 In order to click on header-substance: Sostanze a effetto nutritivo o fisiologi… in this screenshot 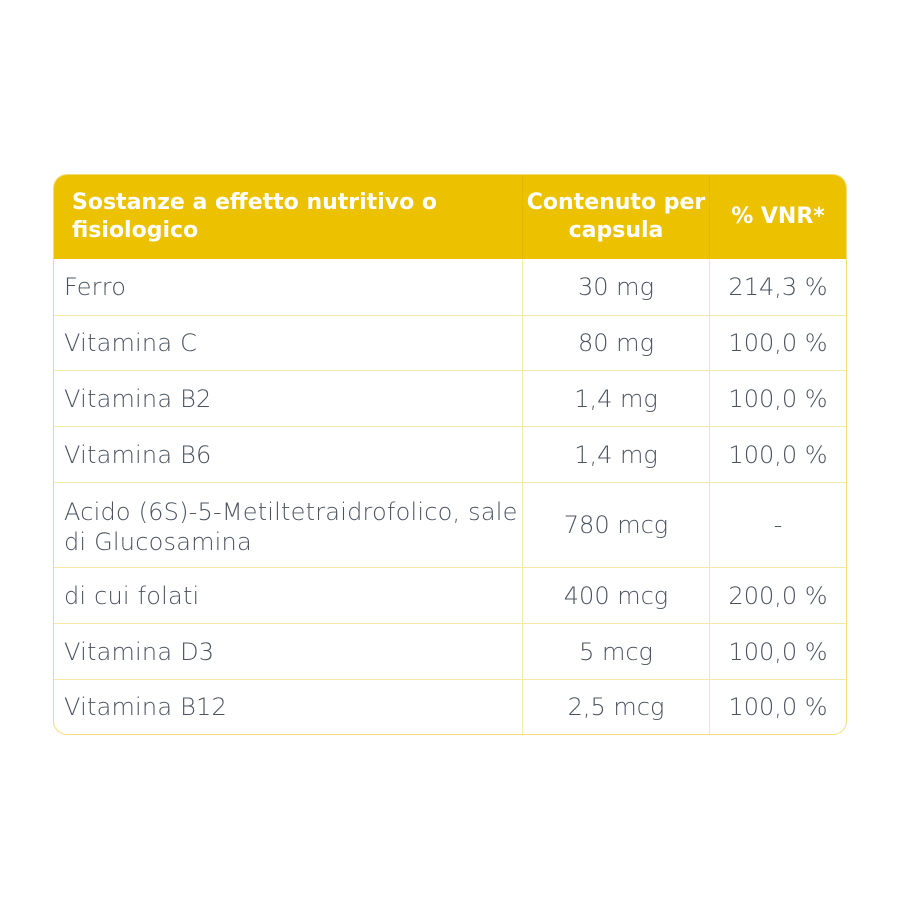, I will do `click(254, 216)`.